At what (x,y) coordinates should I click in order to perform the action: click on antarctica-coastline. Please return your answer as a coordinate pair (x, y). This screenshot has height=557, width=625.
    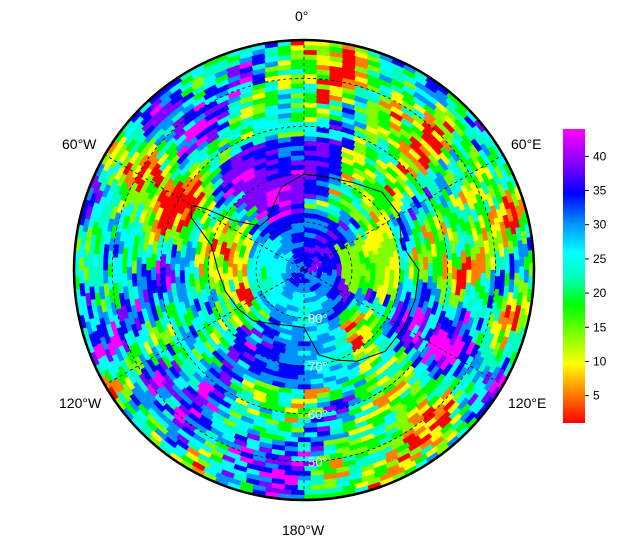
    Looking at the image, I should click on (305, 267).